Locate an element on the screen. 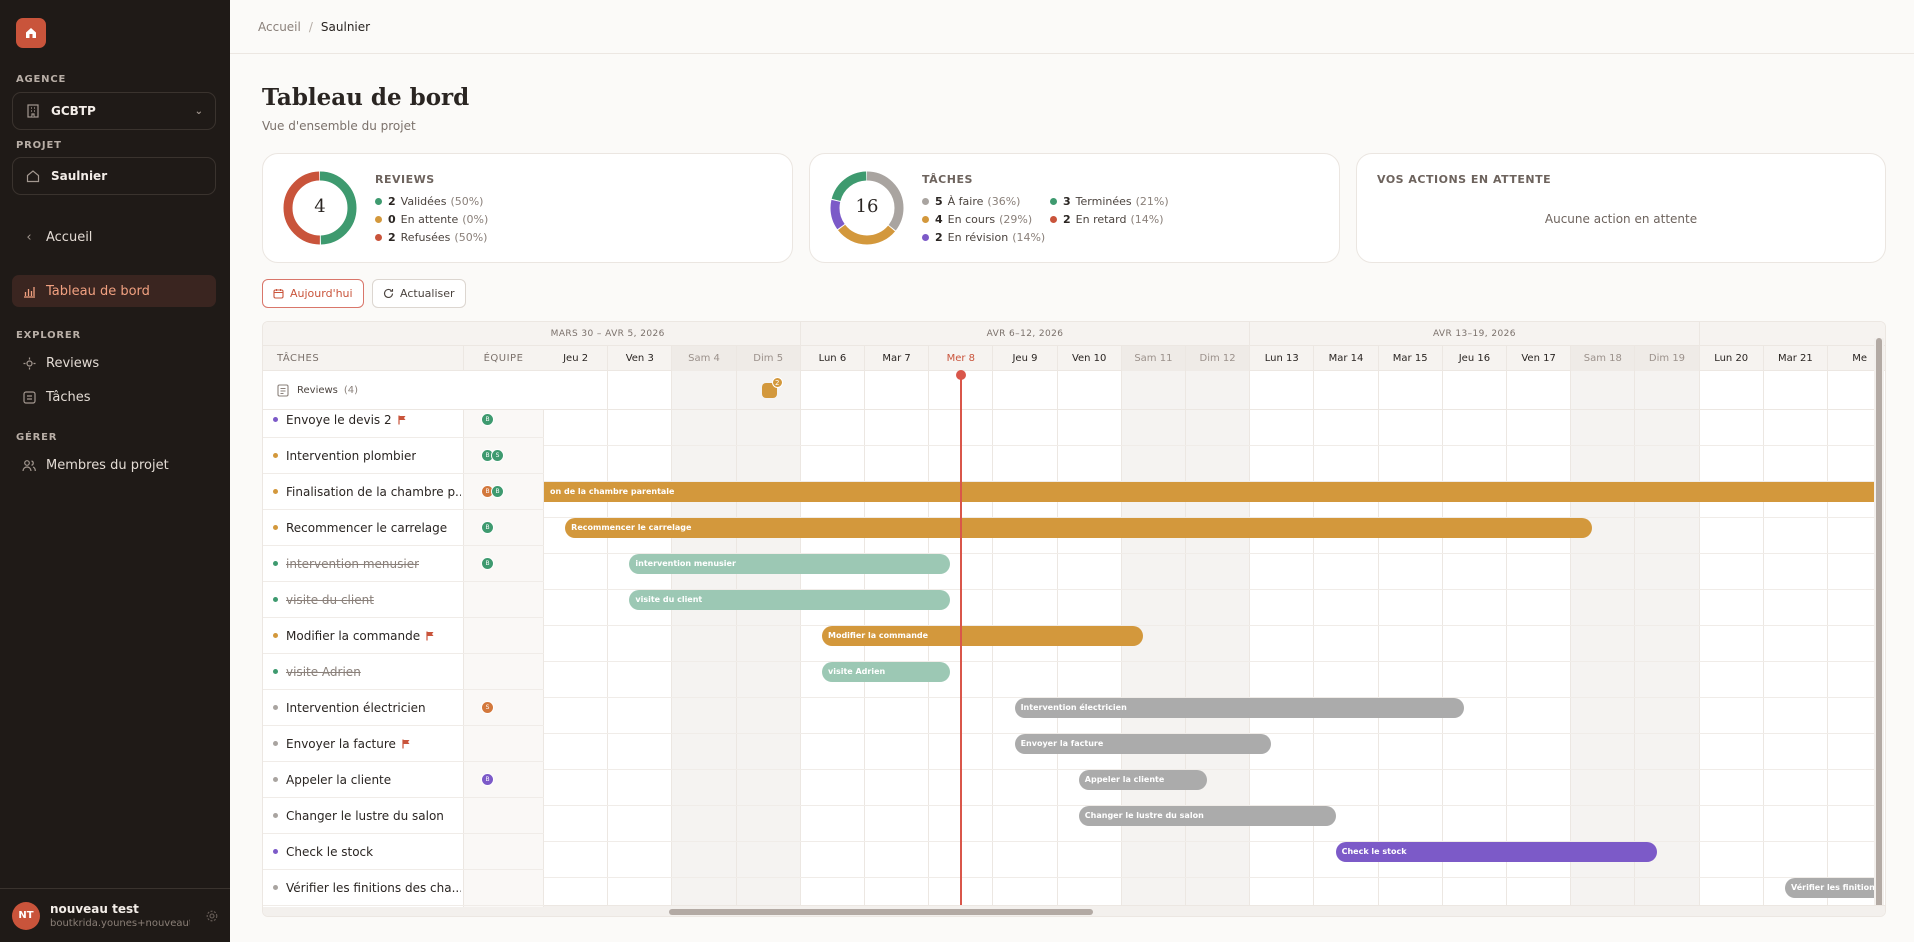 This screenshot has height=942, width=1914. gantt-bar: on de la chambre parentale is located at coordinates (1210, 492).